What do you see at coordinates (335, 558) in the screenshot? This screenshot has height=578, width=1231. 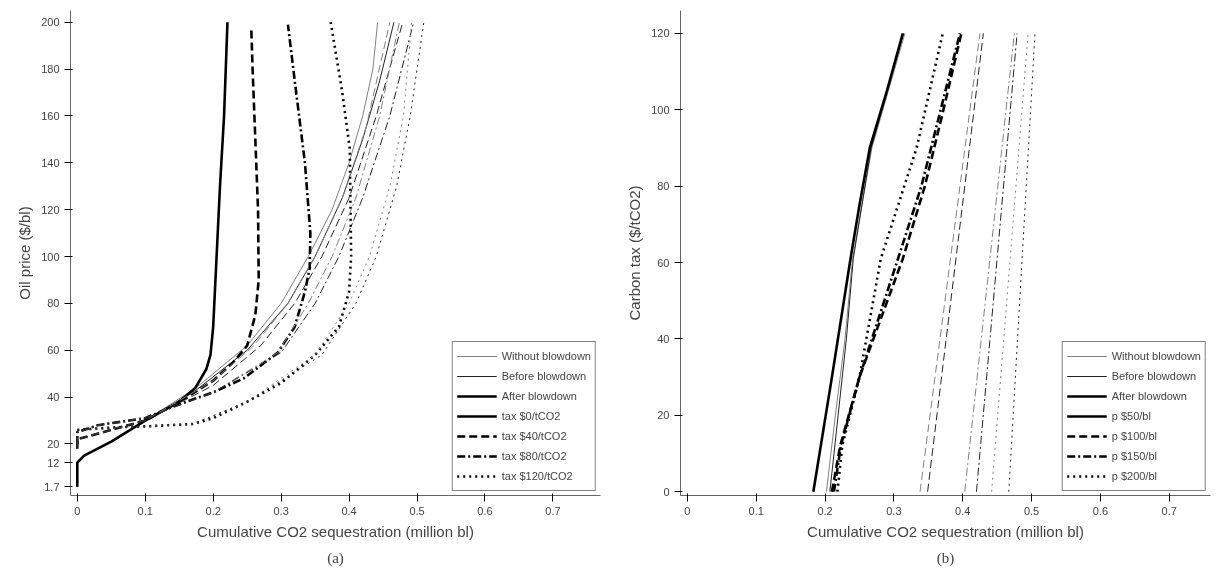 I see `text: (a)` at bounding box center [335, 558].